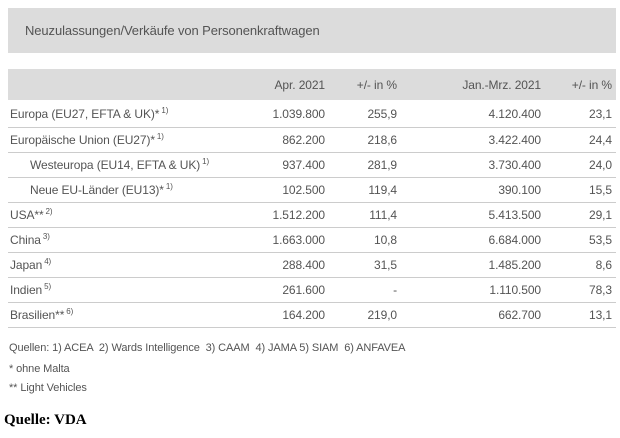 The image size is (620, 438). I want to click on cell-change-jan-mrz: 15,5, so click(600, 190).